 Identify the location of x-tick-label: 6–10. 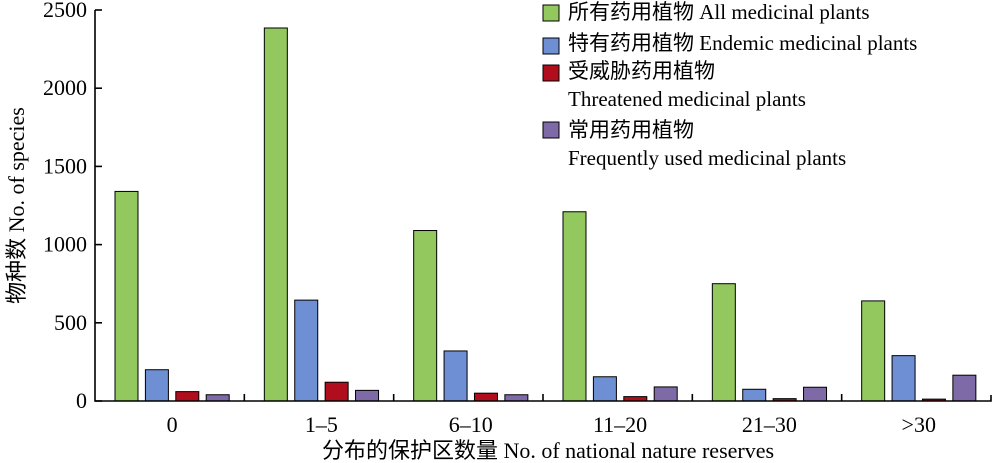
(471, 424).